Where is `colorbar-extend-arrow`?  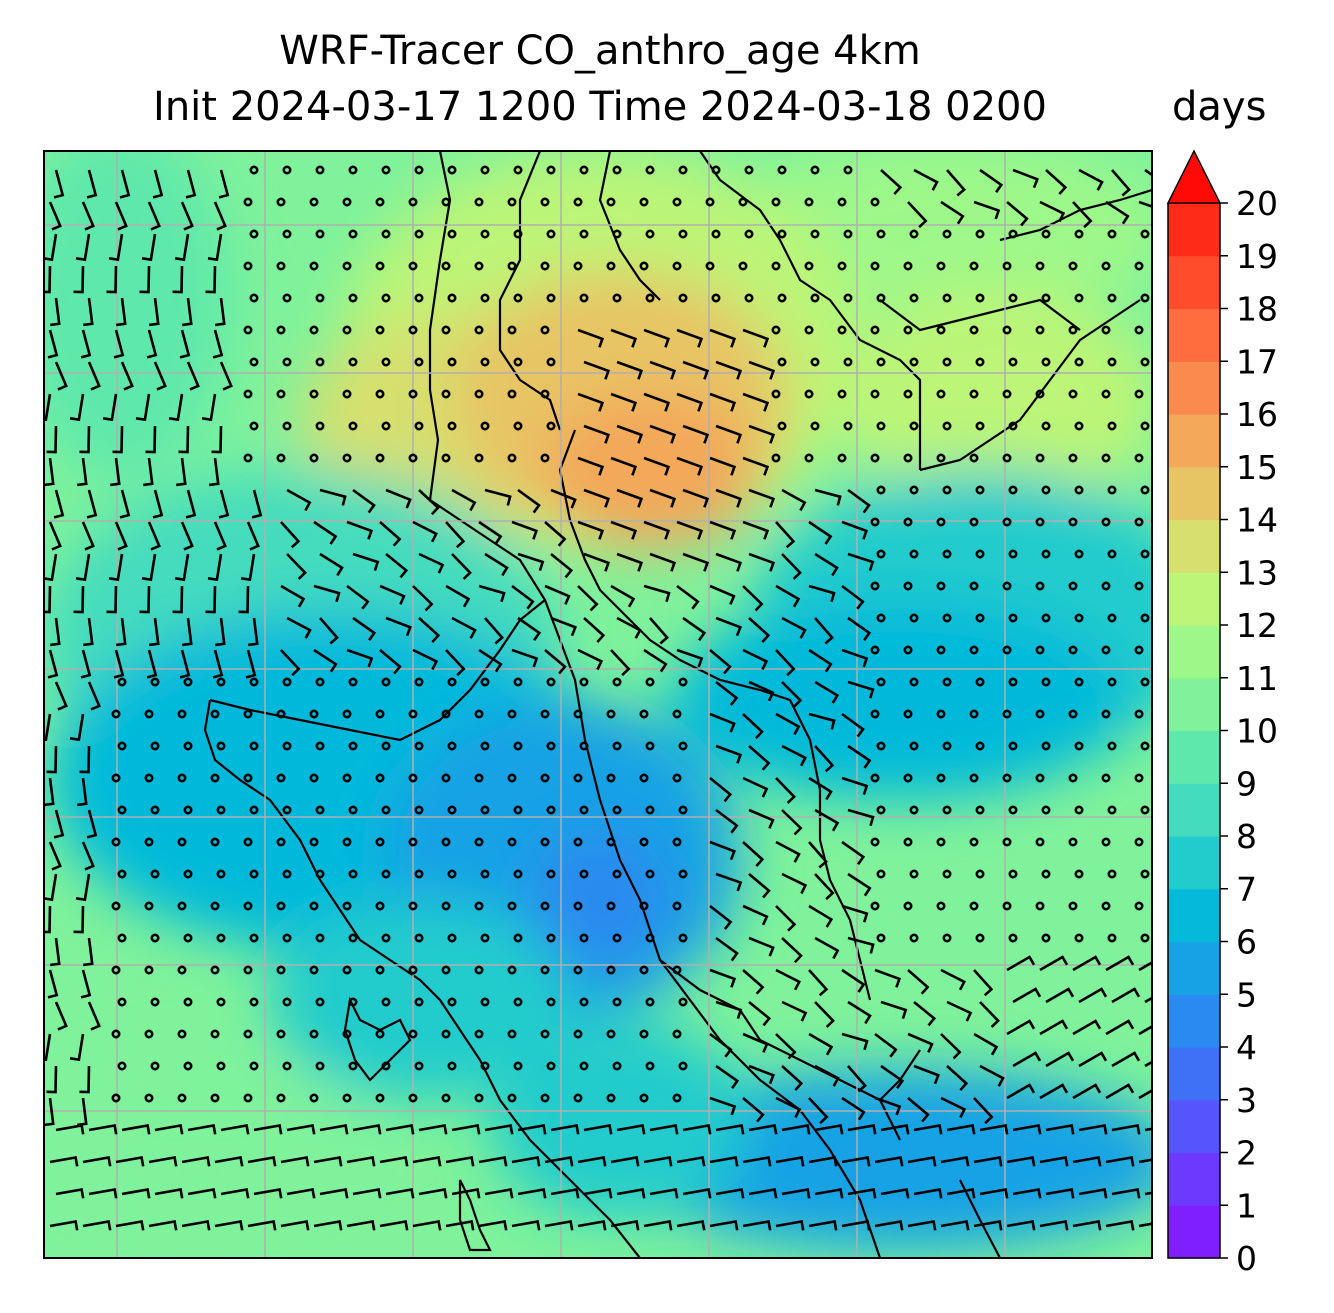 colorbar-extend-arrow is located at coordinates (1194, 176).